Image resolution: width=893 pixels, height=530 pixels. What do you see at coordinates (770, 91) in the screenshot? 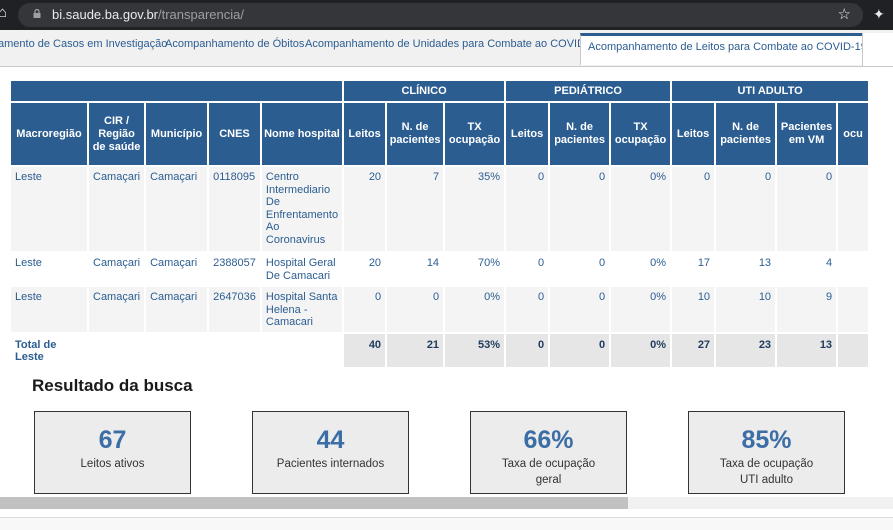
I see `group-uti-adulto: UTI ADULTO` at bounding box center [770, 91].